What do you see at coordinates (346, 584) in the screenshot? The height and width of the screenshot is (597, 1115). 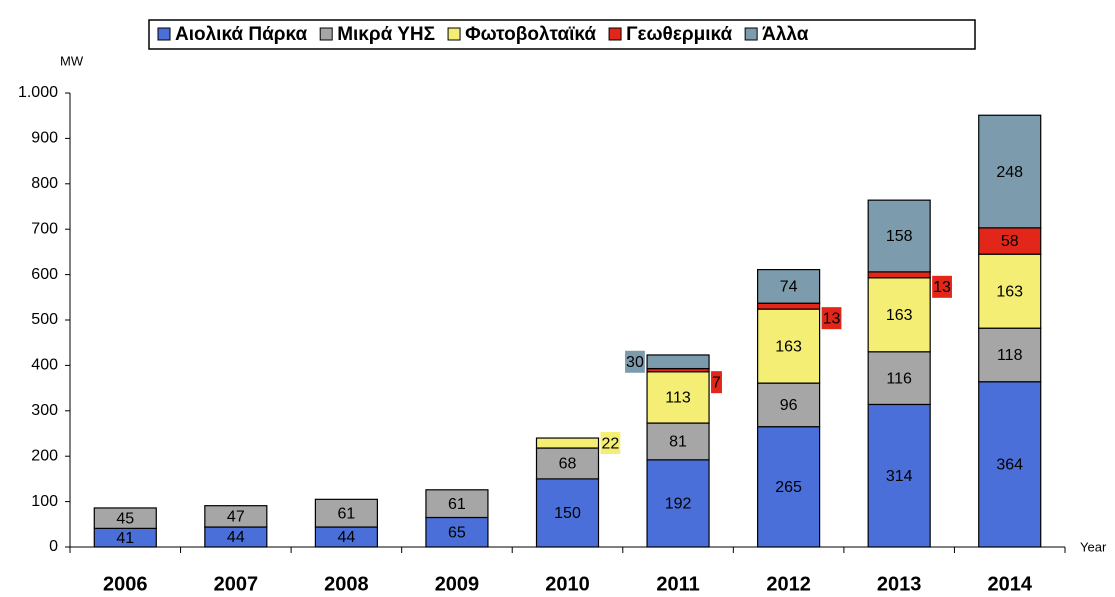 I see `x-tick-label: 2008` at bounding box center [346, 584].